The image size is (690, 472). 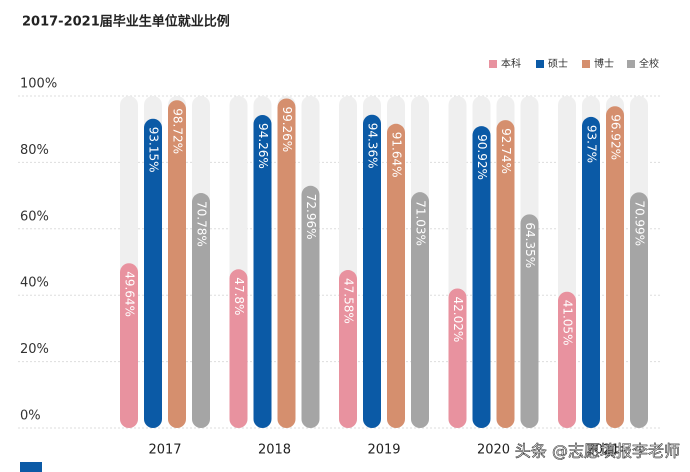 What do you see at coordinates (506, 151) in the screenshot?
I see `value-label: 92.74%` at bounding box center [506, 151].